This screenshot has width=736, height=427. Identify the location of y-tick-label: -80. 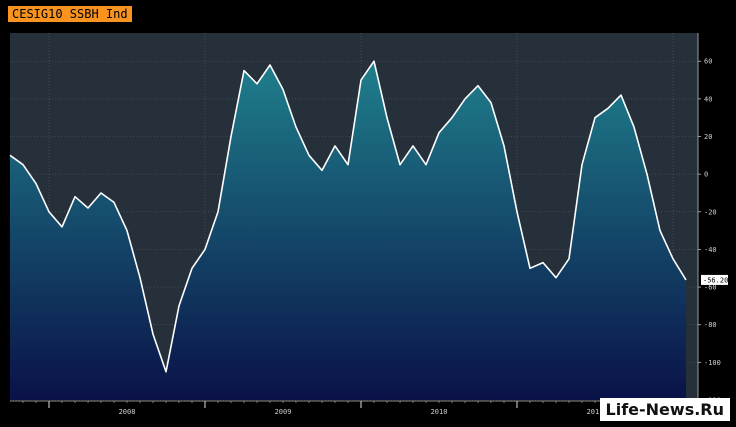
(710, 325).